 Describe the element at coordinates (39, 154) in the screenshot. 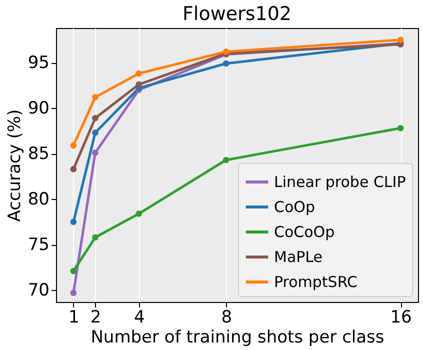

I see `y-tick-label: 85` at that location.